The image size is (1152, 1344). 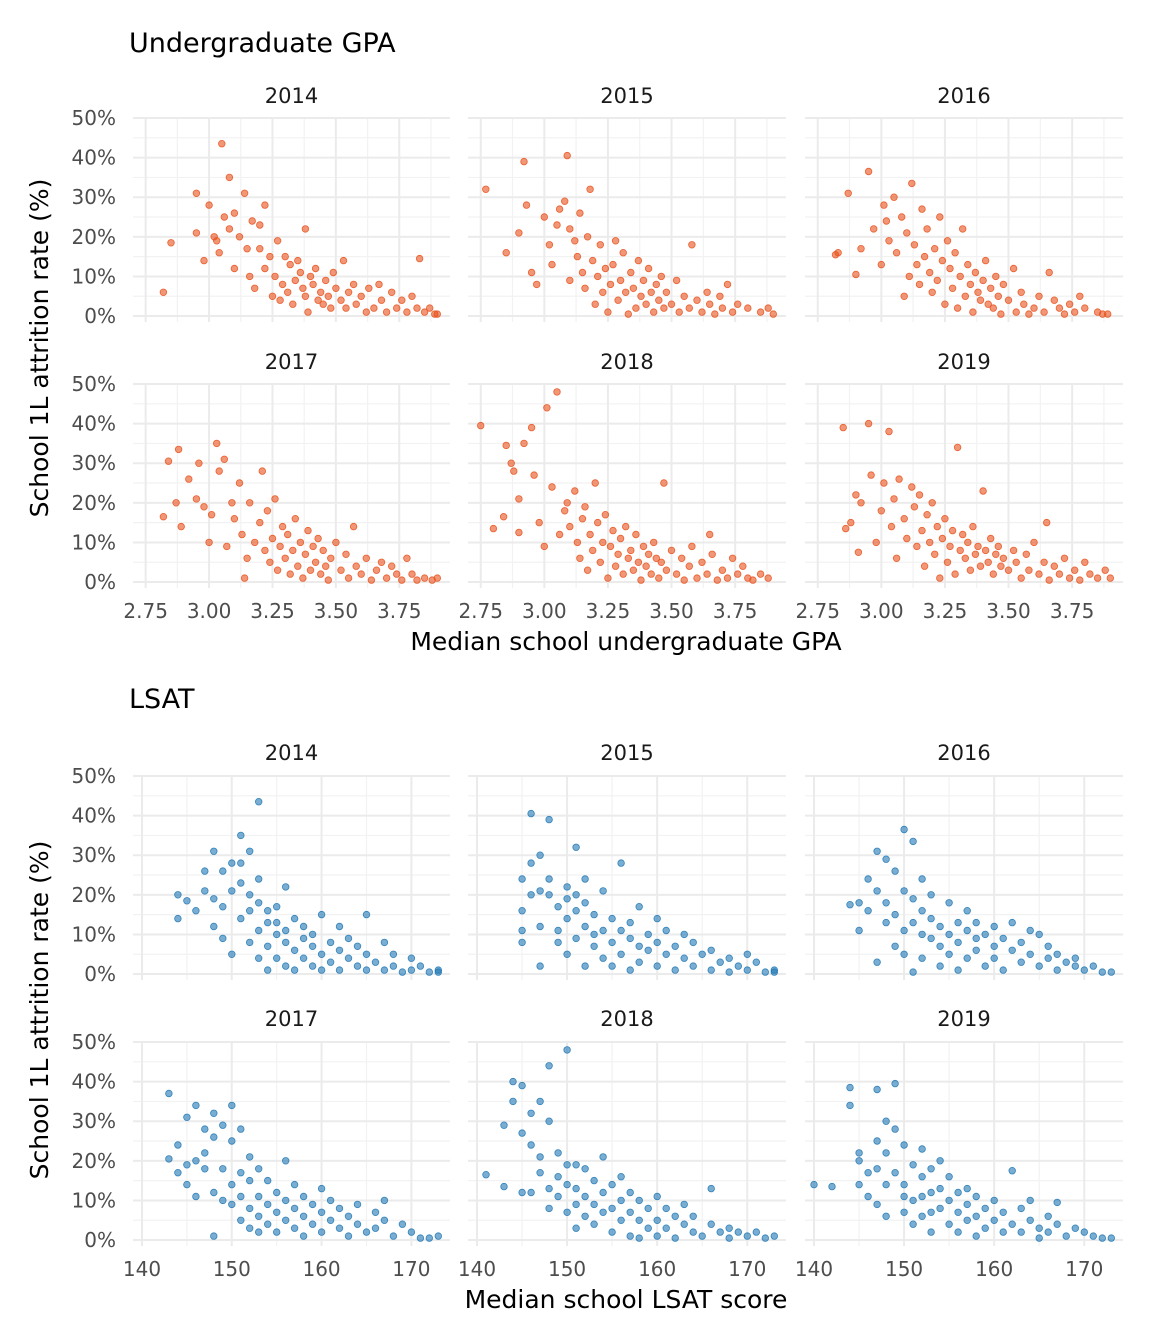 I want to click on x-tick-label: 3.25, so click(x=945, y=611).